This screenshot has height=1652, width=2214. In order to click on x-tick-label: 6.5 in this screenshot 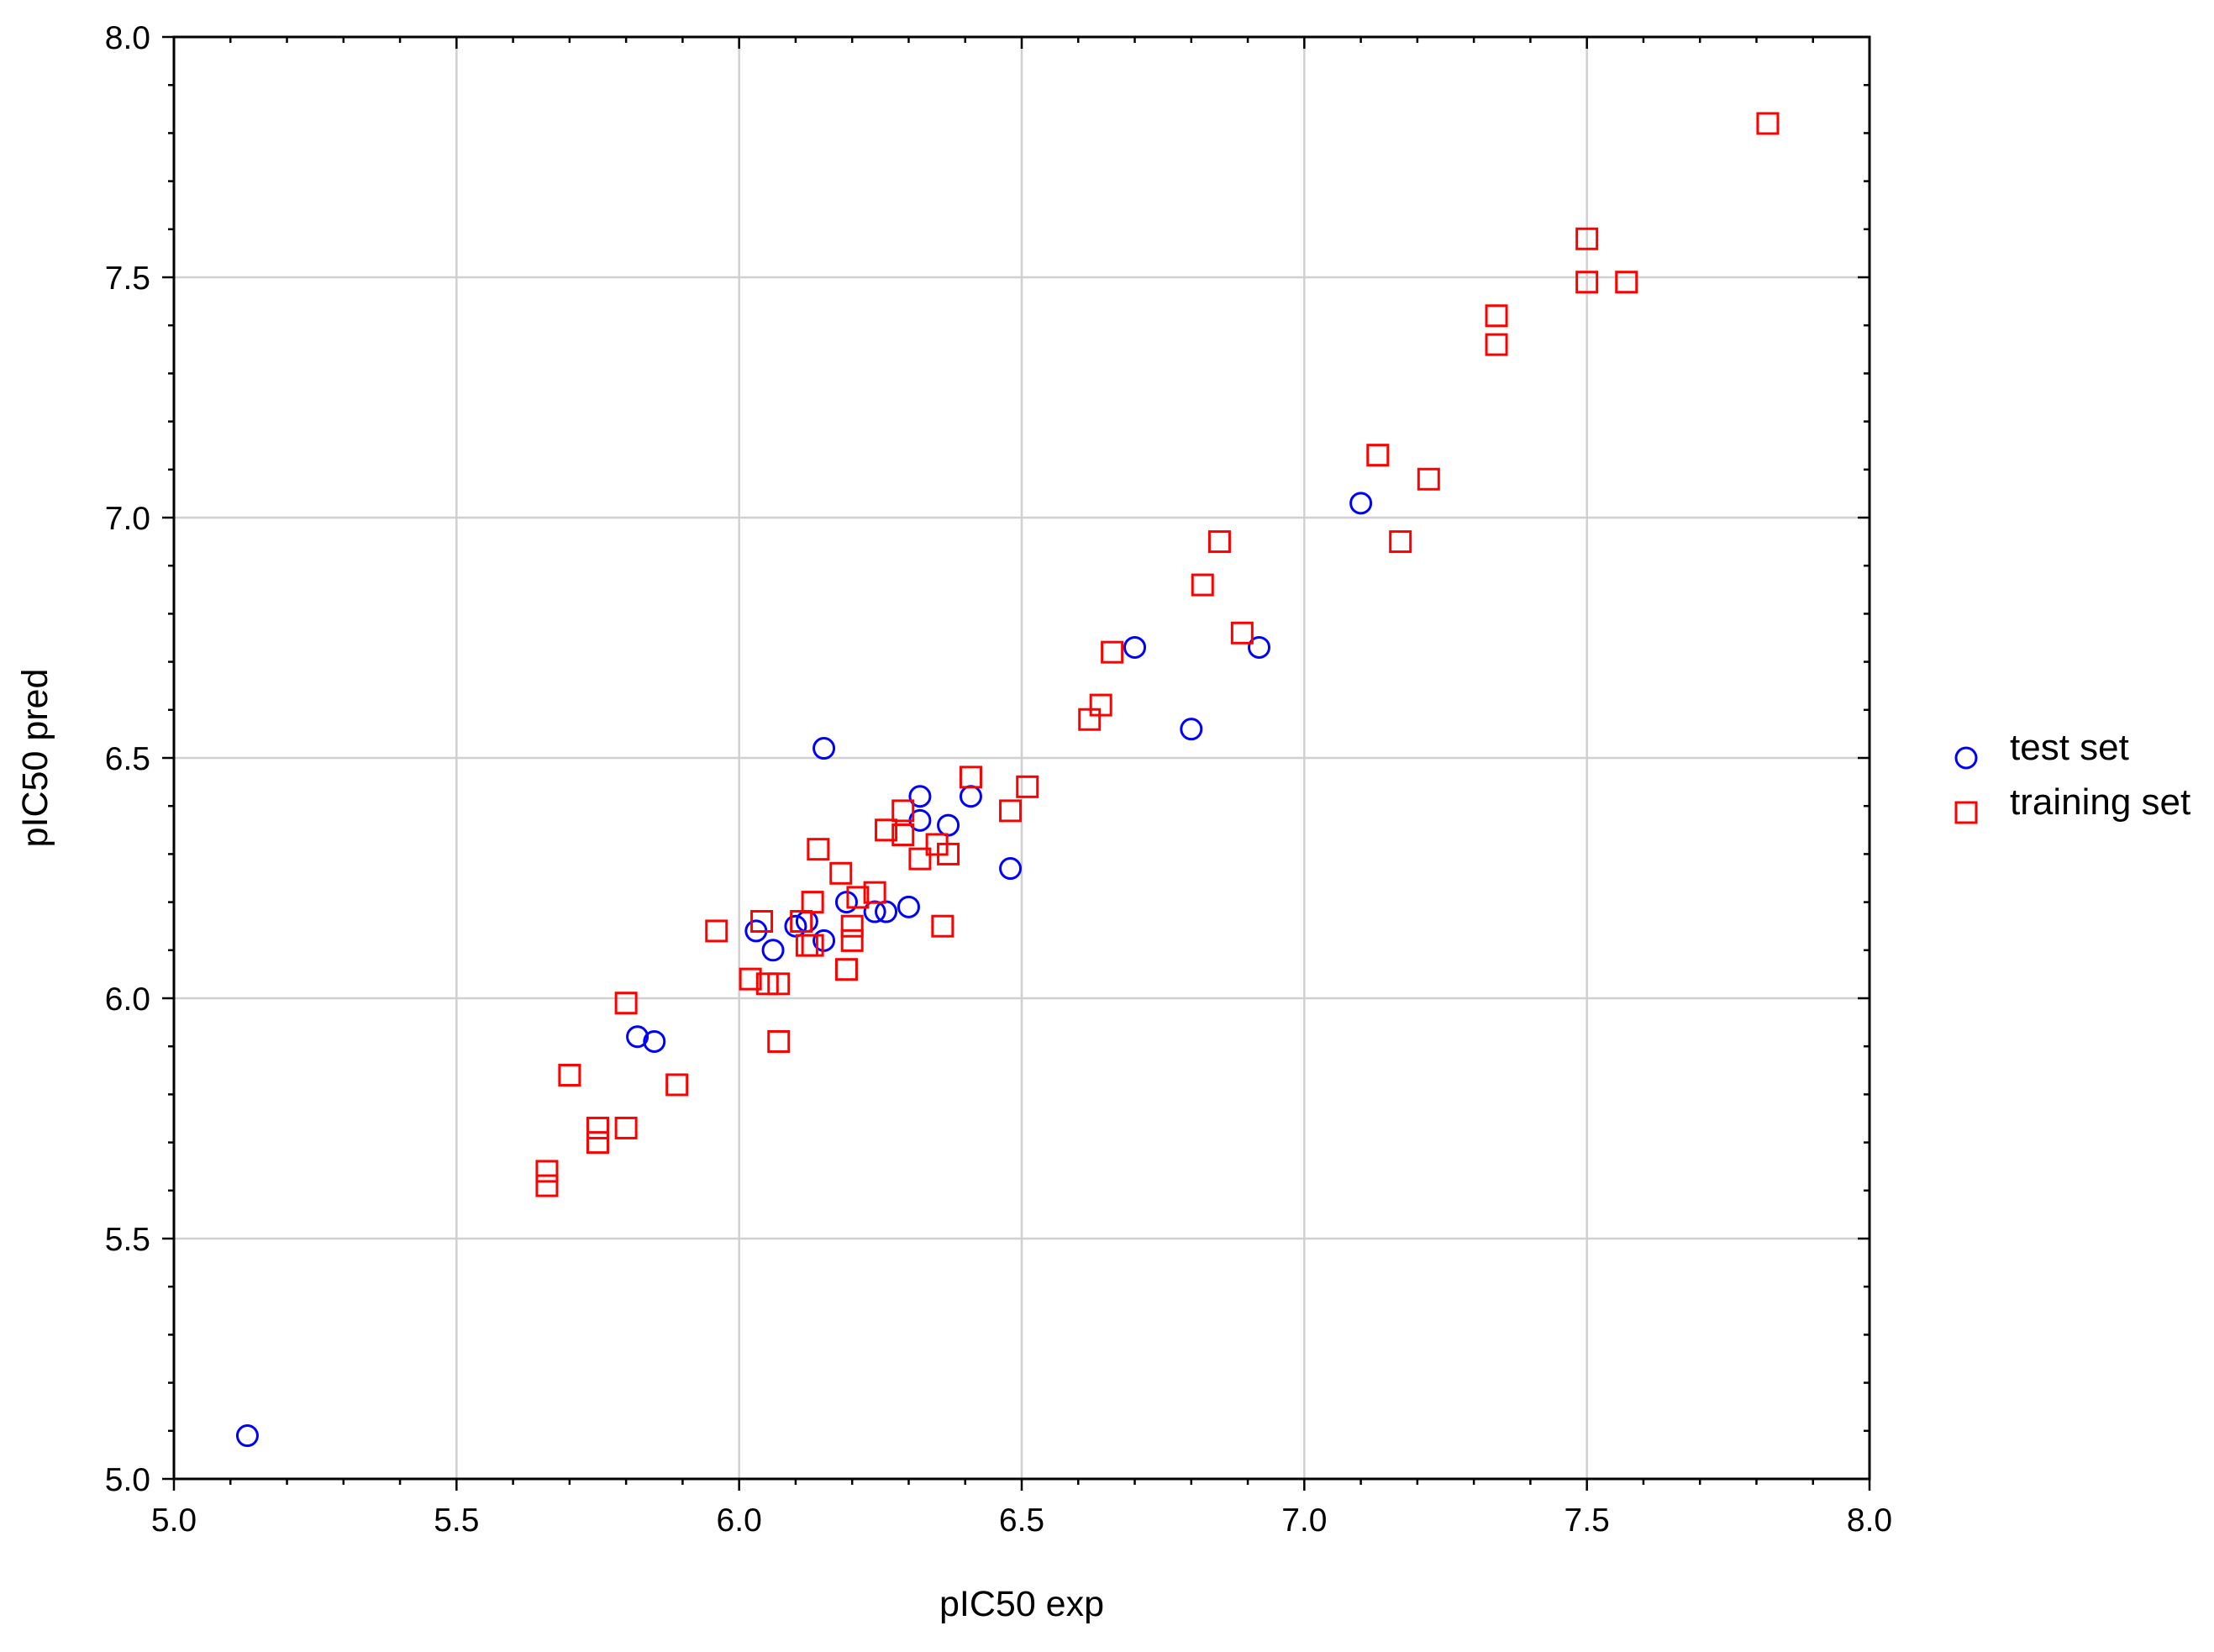, I will do `click(1021, 1521)`.